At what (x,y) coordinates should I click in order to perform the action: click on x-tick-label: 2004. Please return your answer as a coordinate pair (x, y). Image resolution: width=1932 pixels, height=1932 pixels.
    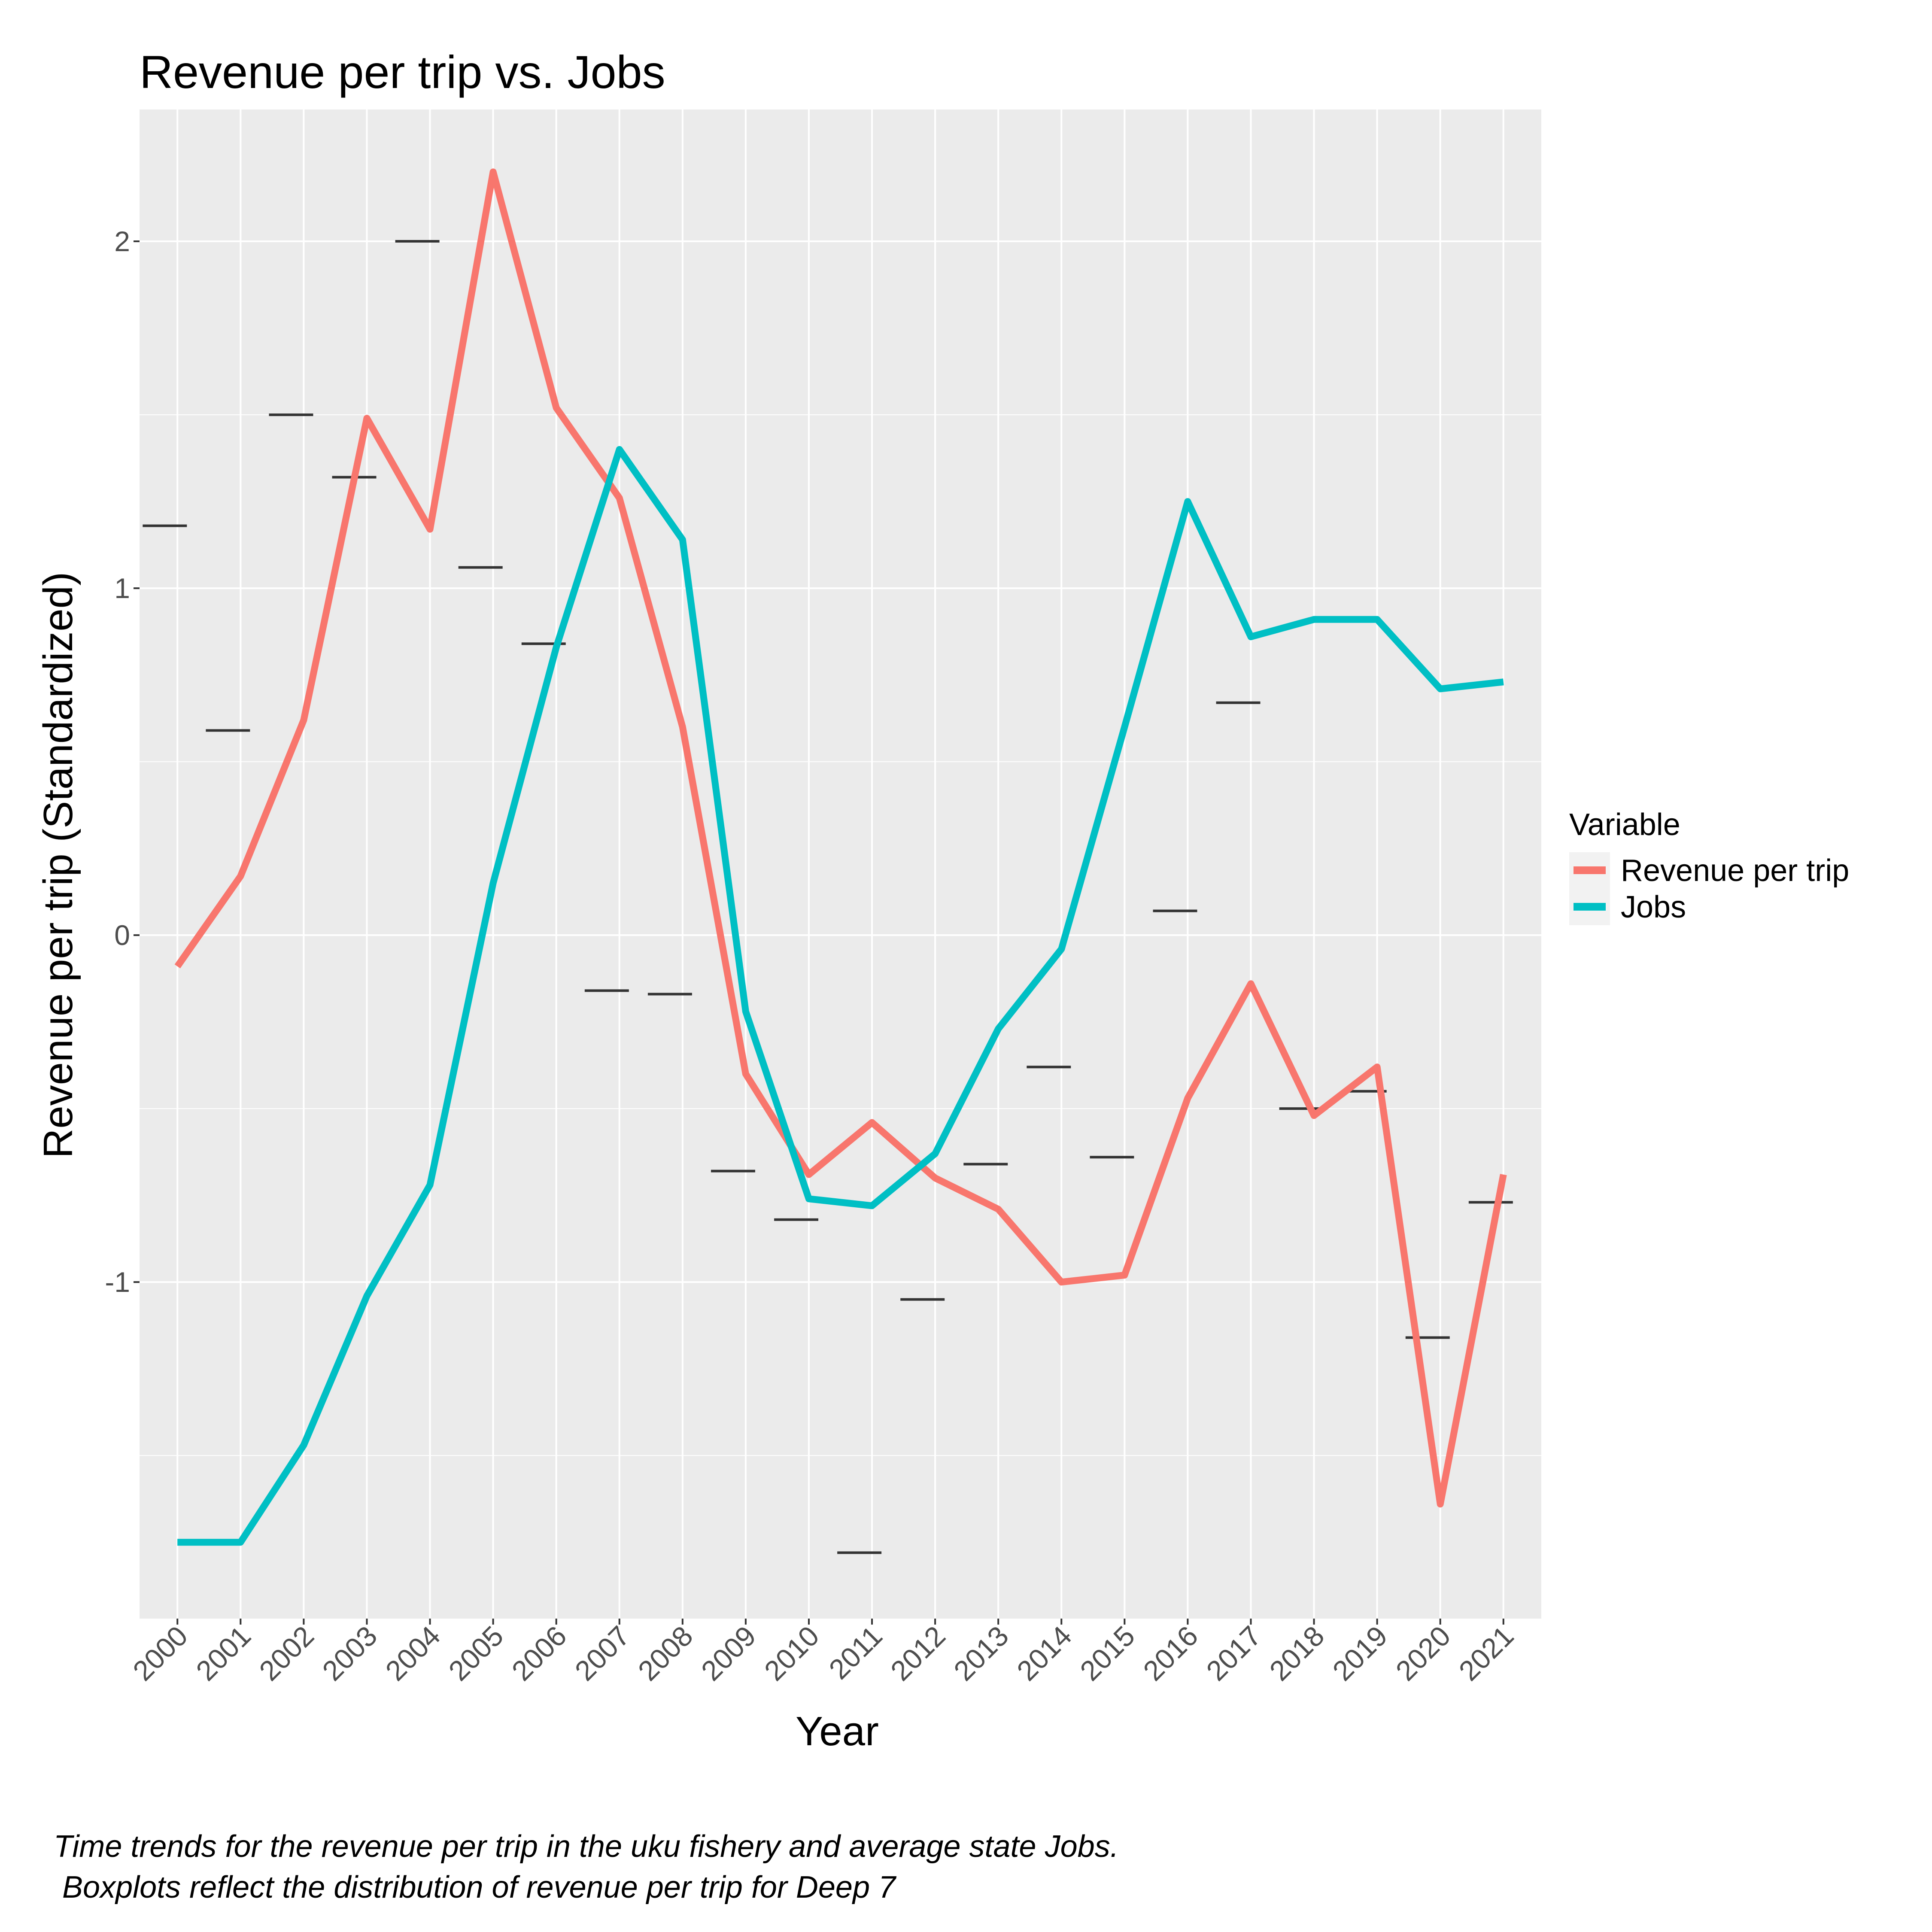
    Looking at the image, I should click on (412, 1653).